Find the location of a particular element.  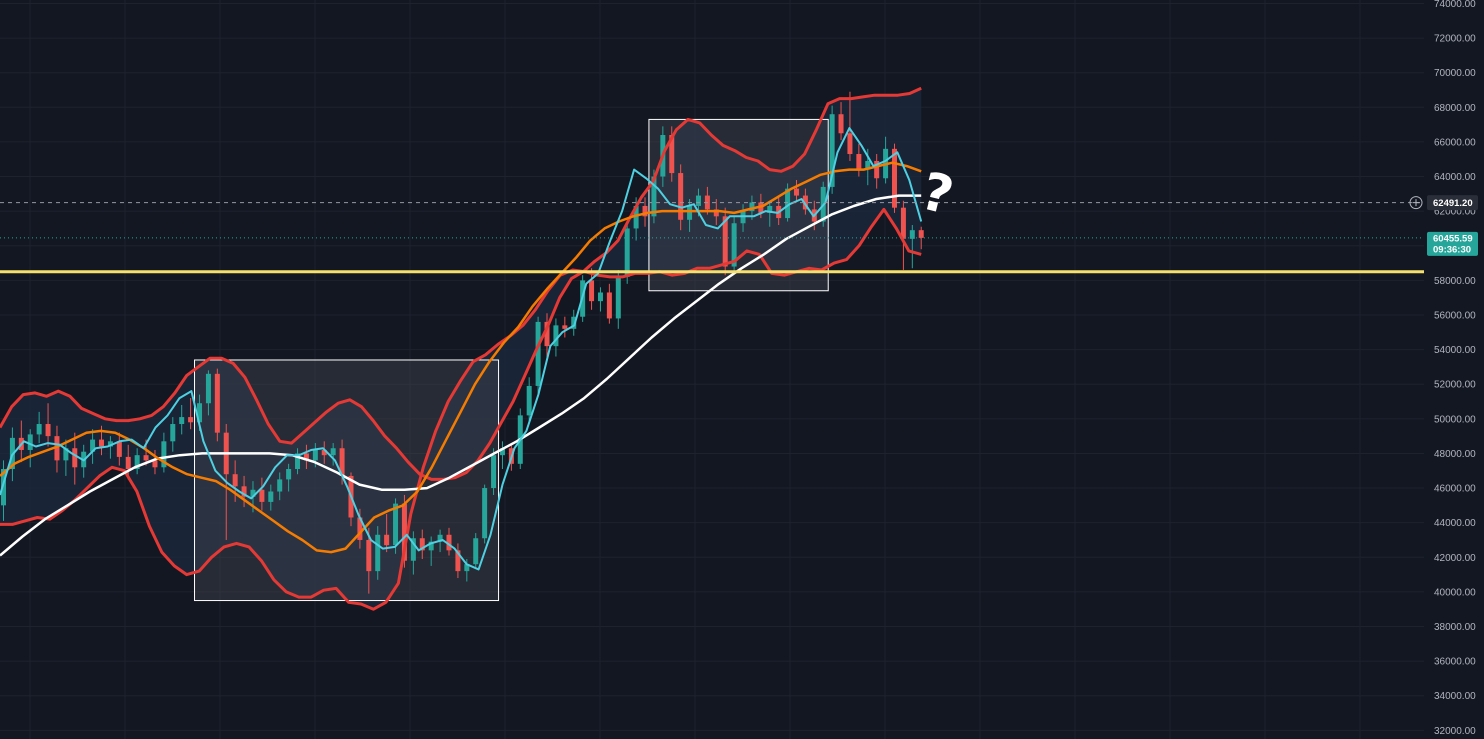

annotations: ? is located at coordinates (937, 195).